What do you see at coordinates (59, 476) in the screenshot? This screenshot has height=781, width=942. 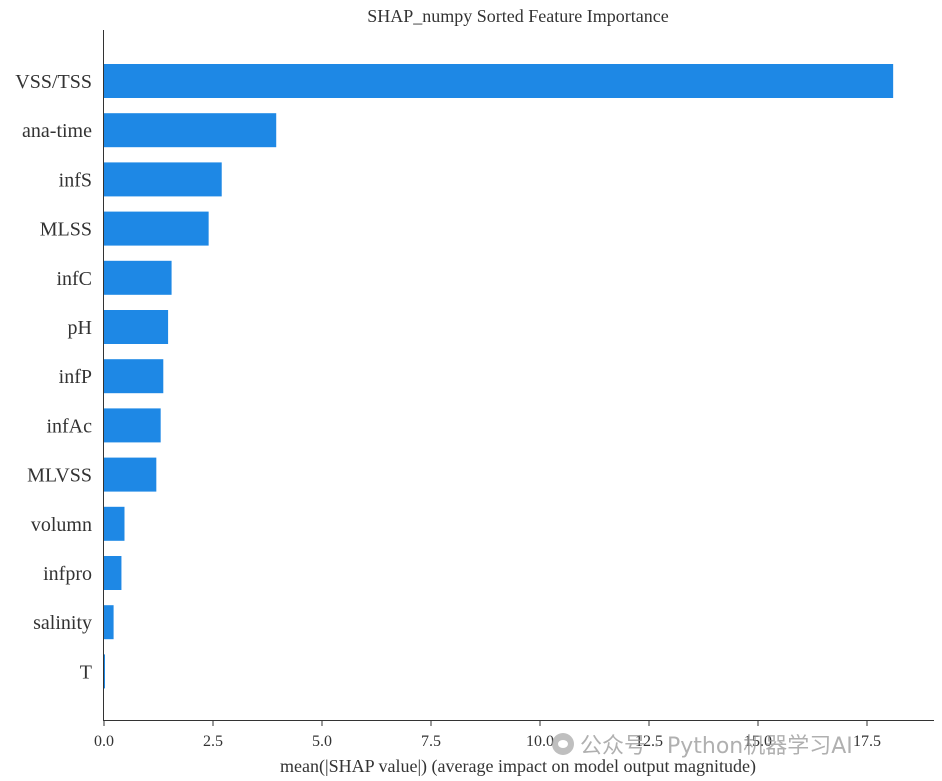 I see `y-tick-label: MLVSS` at bounding box center [59, 476].